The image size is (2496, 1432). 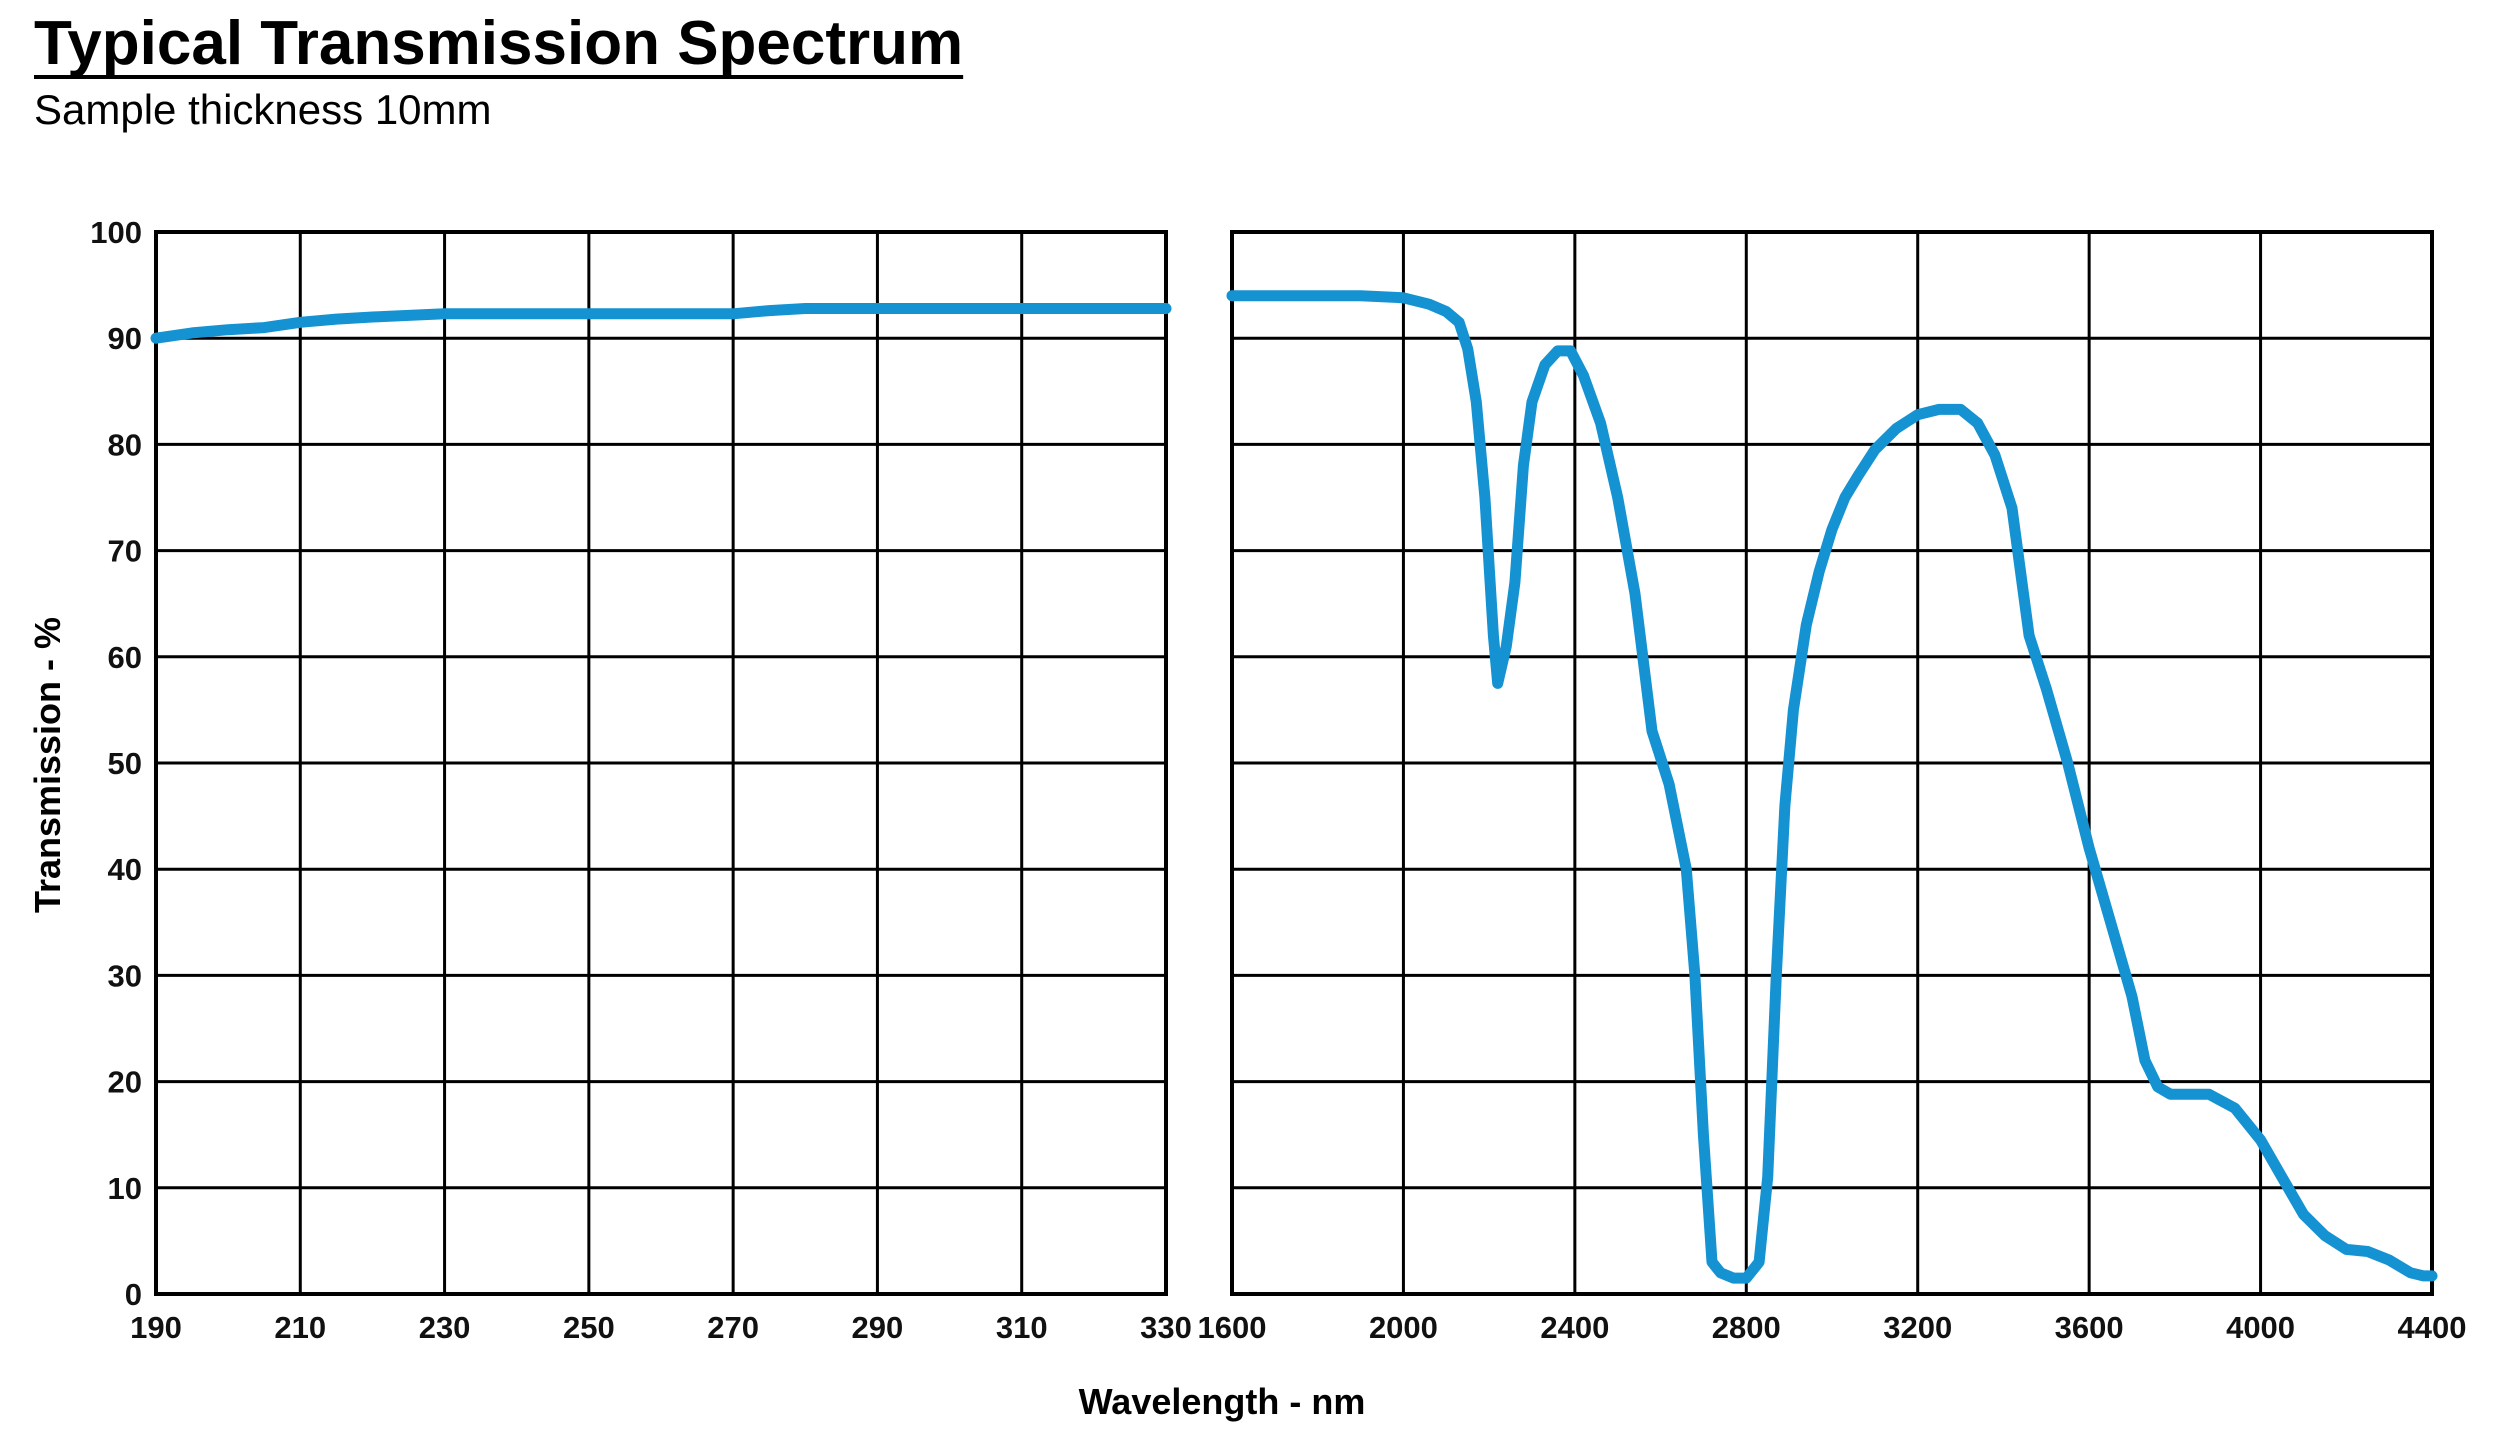 I want to click on y-axis-label: Transmission - %, so click(x=47, y=765).